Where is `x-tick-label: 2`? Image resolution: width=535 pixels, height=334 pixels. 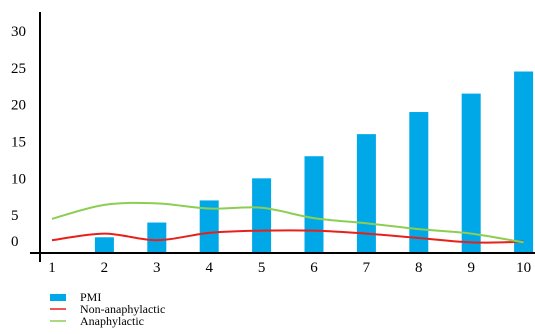
x-tick-label: 2 is located at coordinates (105, 268).